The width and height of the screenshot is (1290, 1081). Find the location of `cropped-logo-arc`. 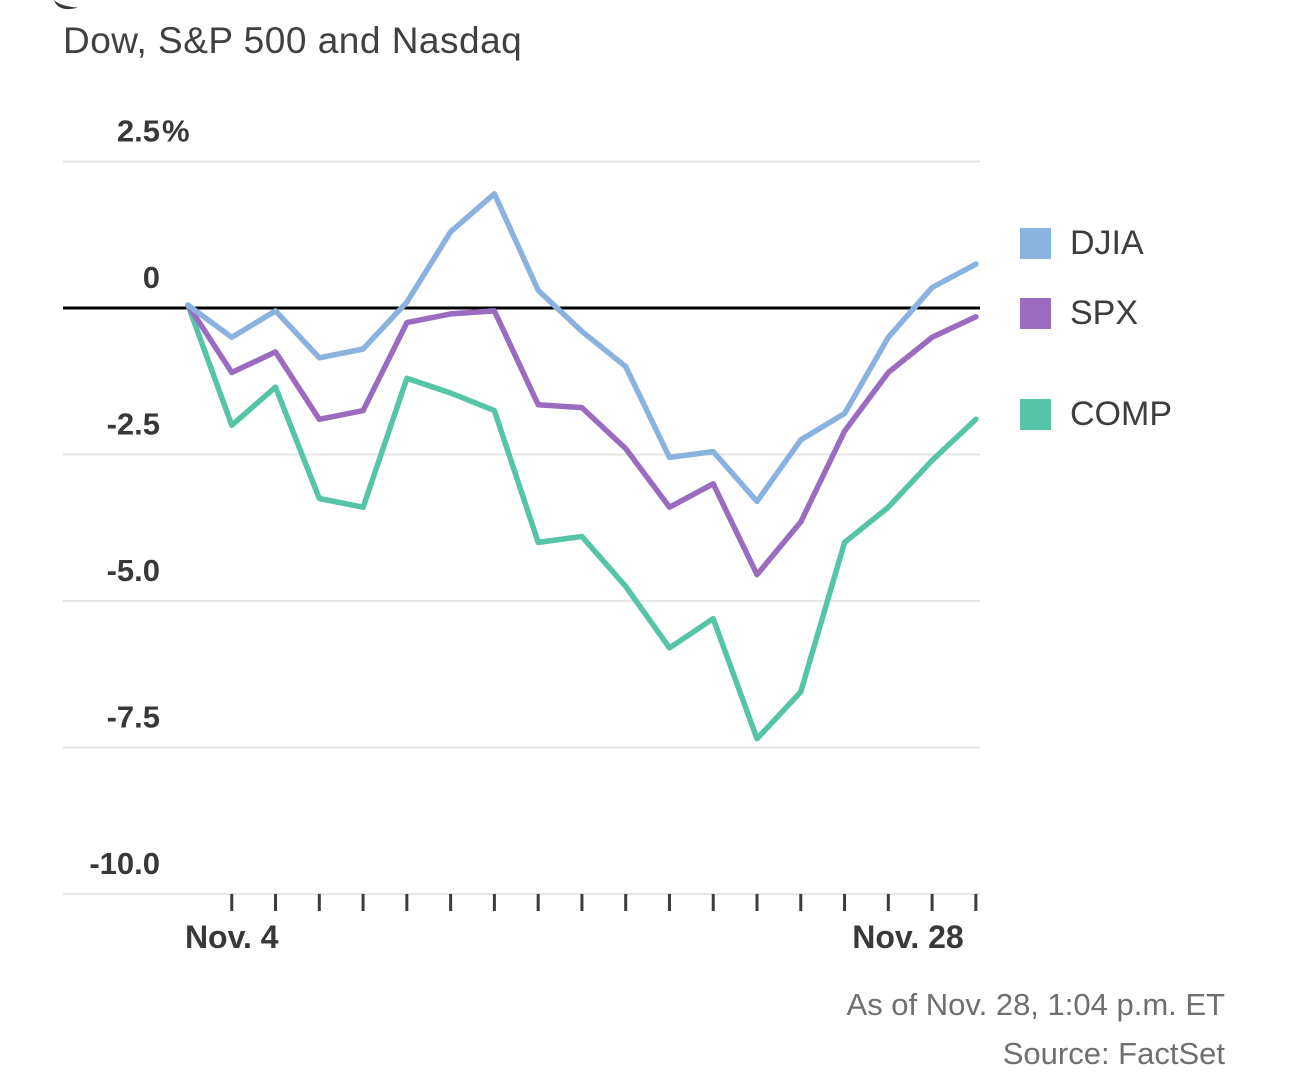

cropped-logo-arc is located at coordinates (66, 5).